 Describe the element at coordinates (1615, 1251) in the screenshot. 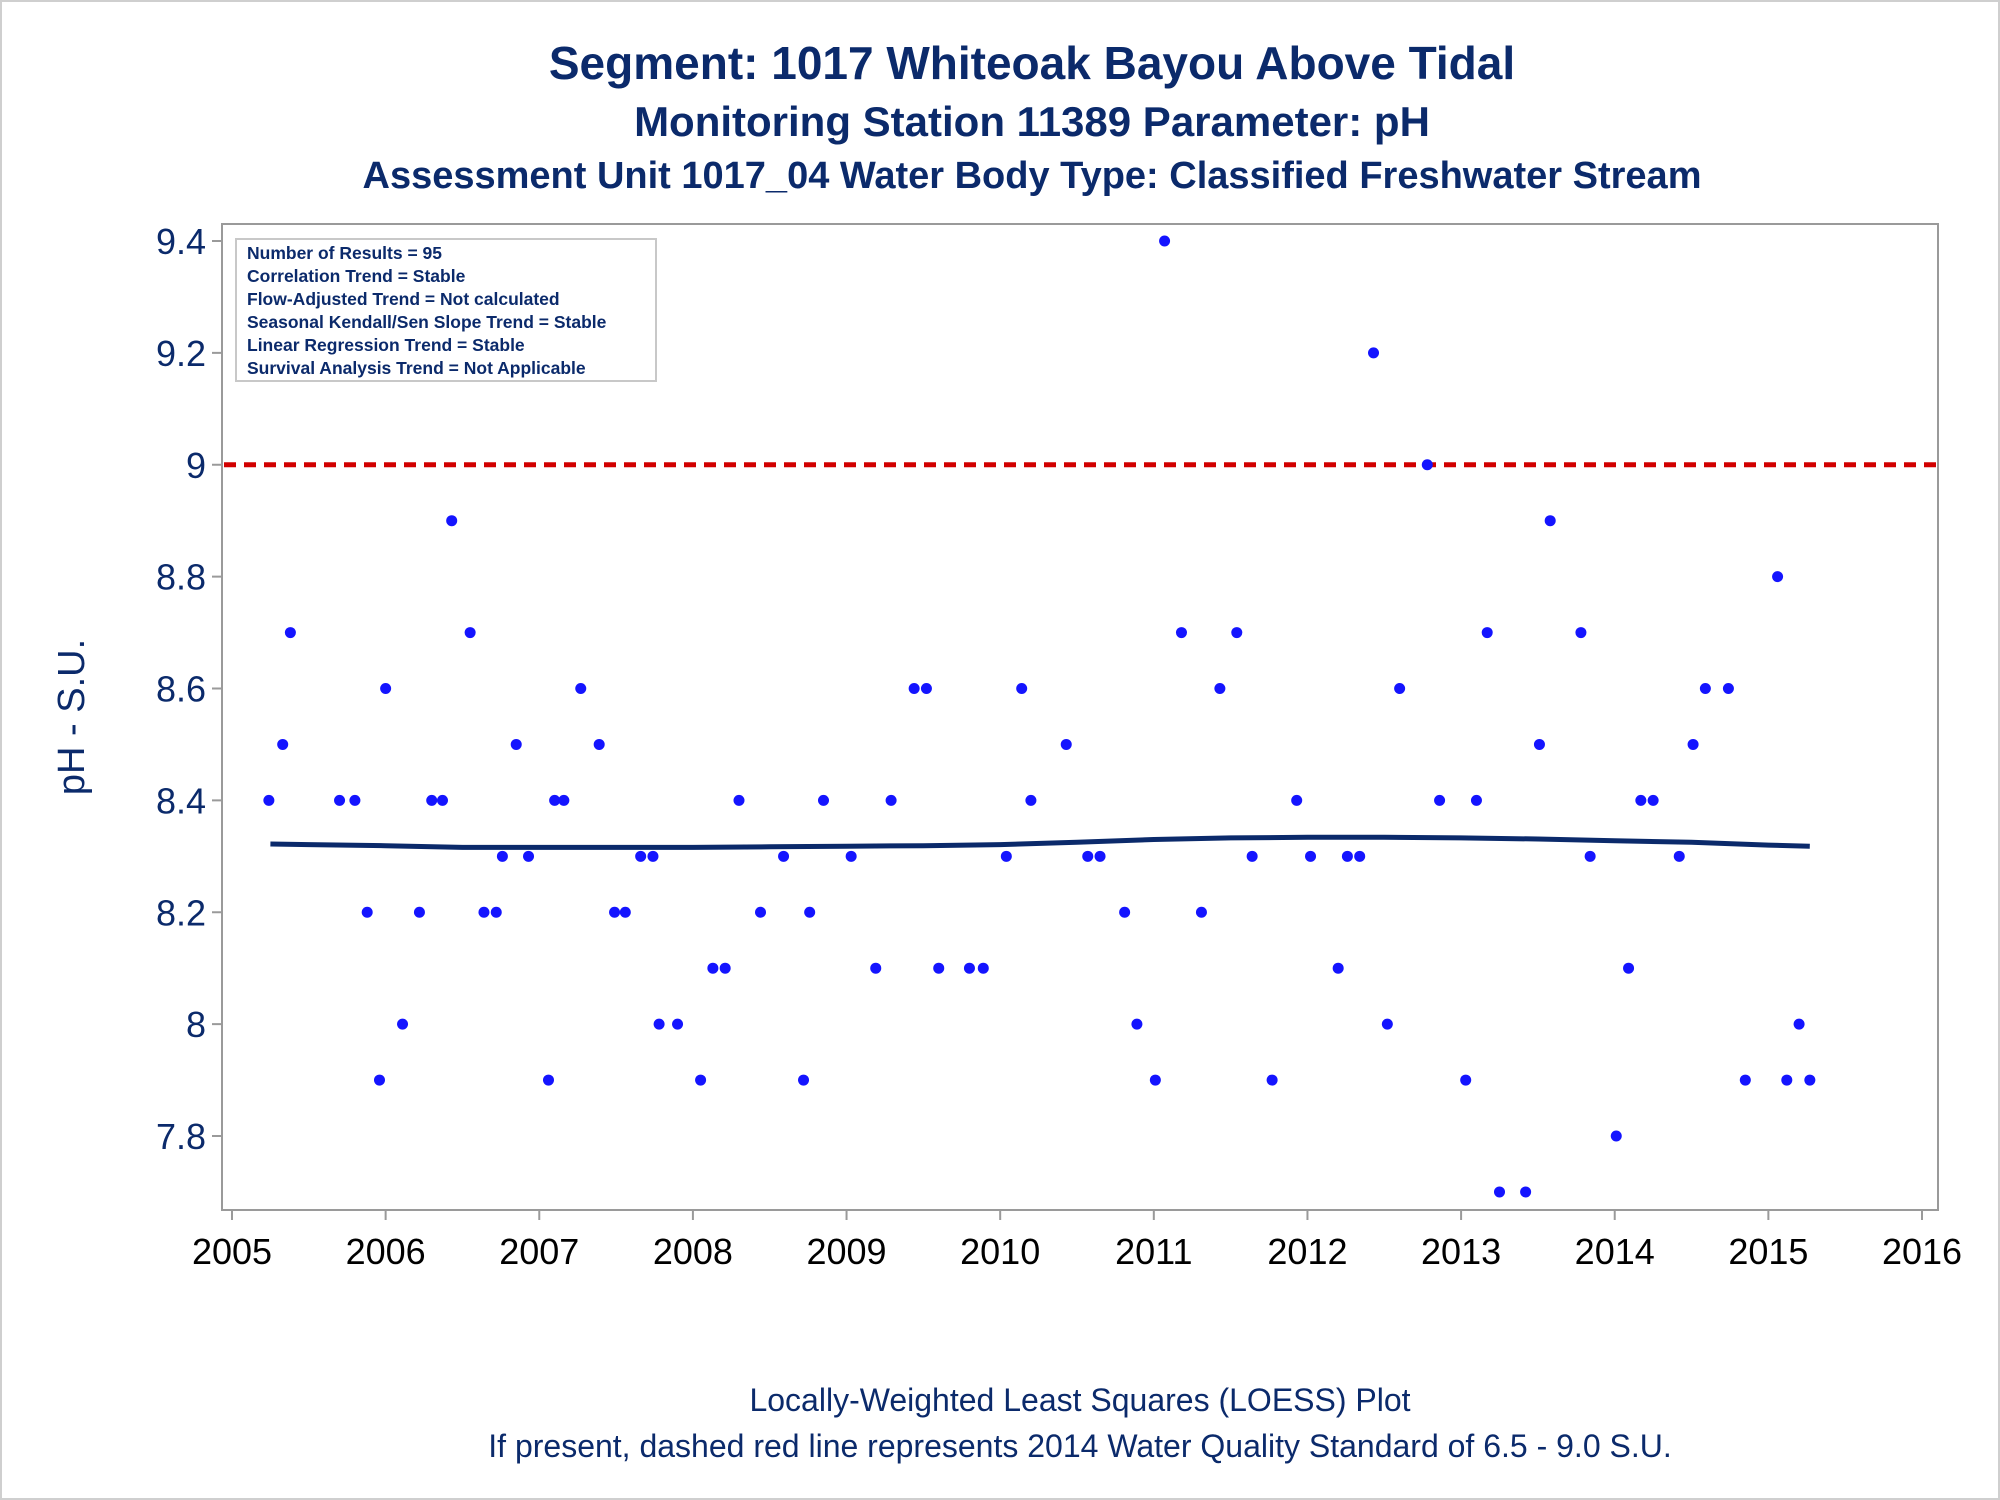

I see `x-tick-label: 2014` at that location.